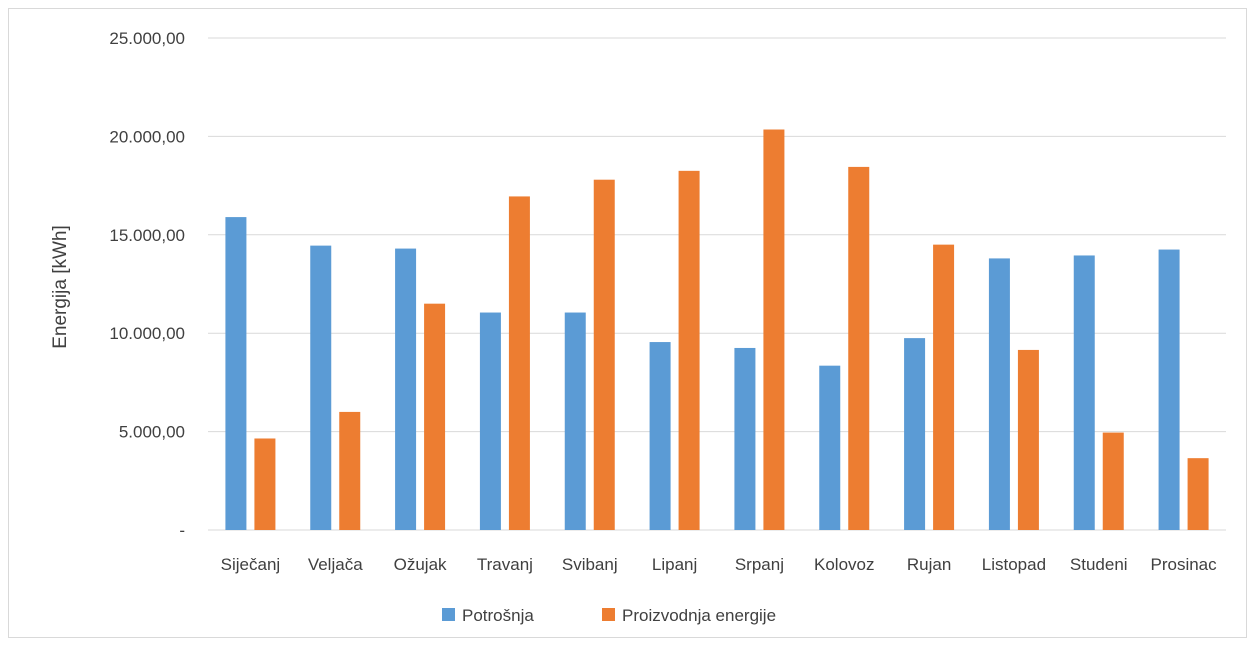 The width and height of the screenshot is (1255, 646). What do you see at coordinates (420, 564) in the screenshot?
I see `x-tick-label: Ožujak` at bounding box center [420, 564].